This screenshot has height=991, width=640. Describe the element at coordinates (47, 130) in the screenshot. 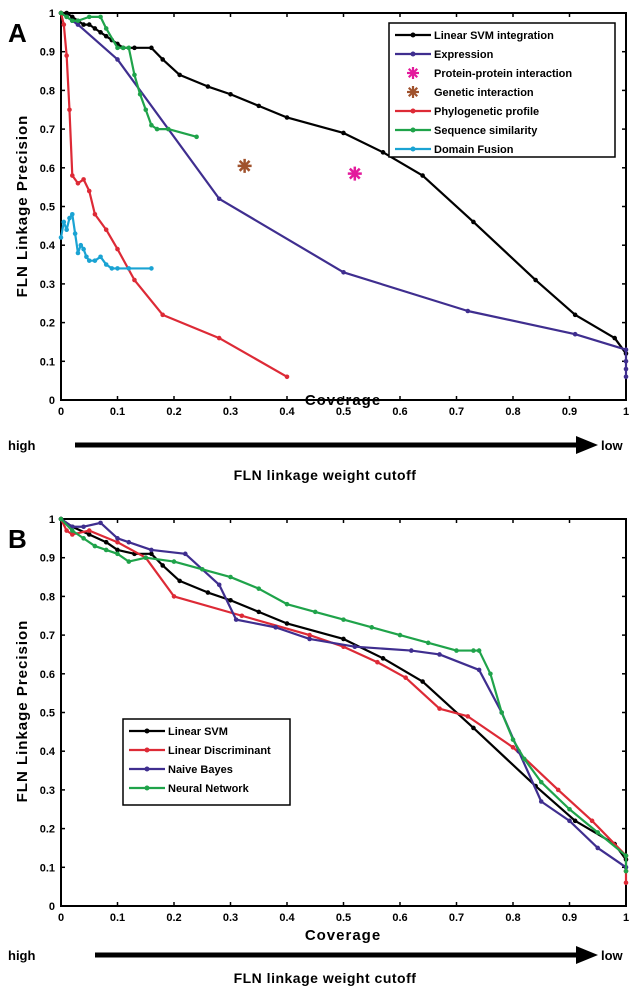

I see `y-tick-label: 0.7` at that location.